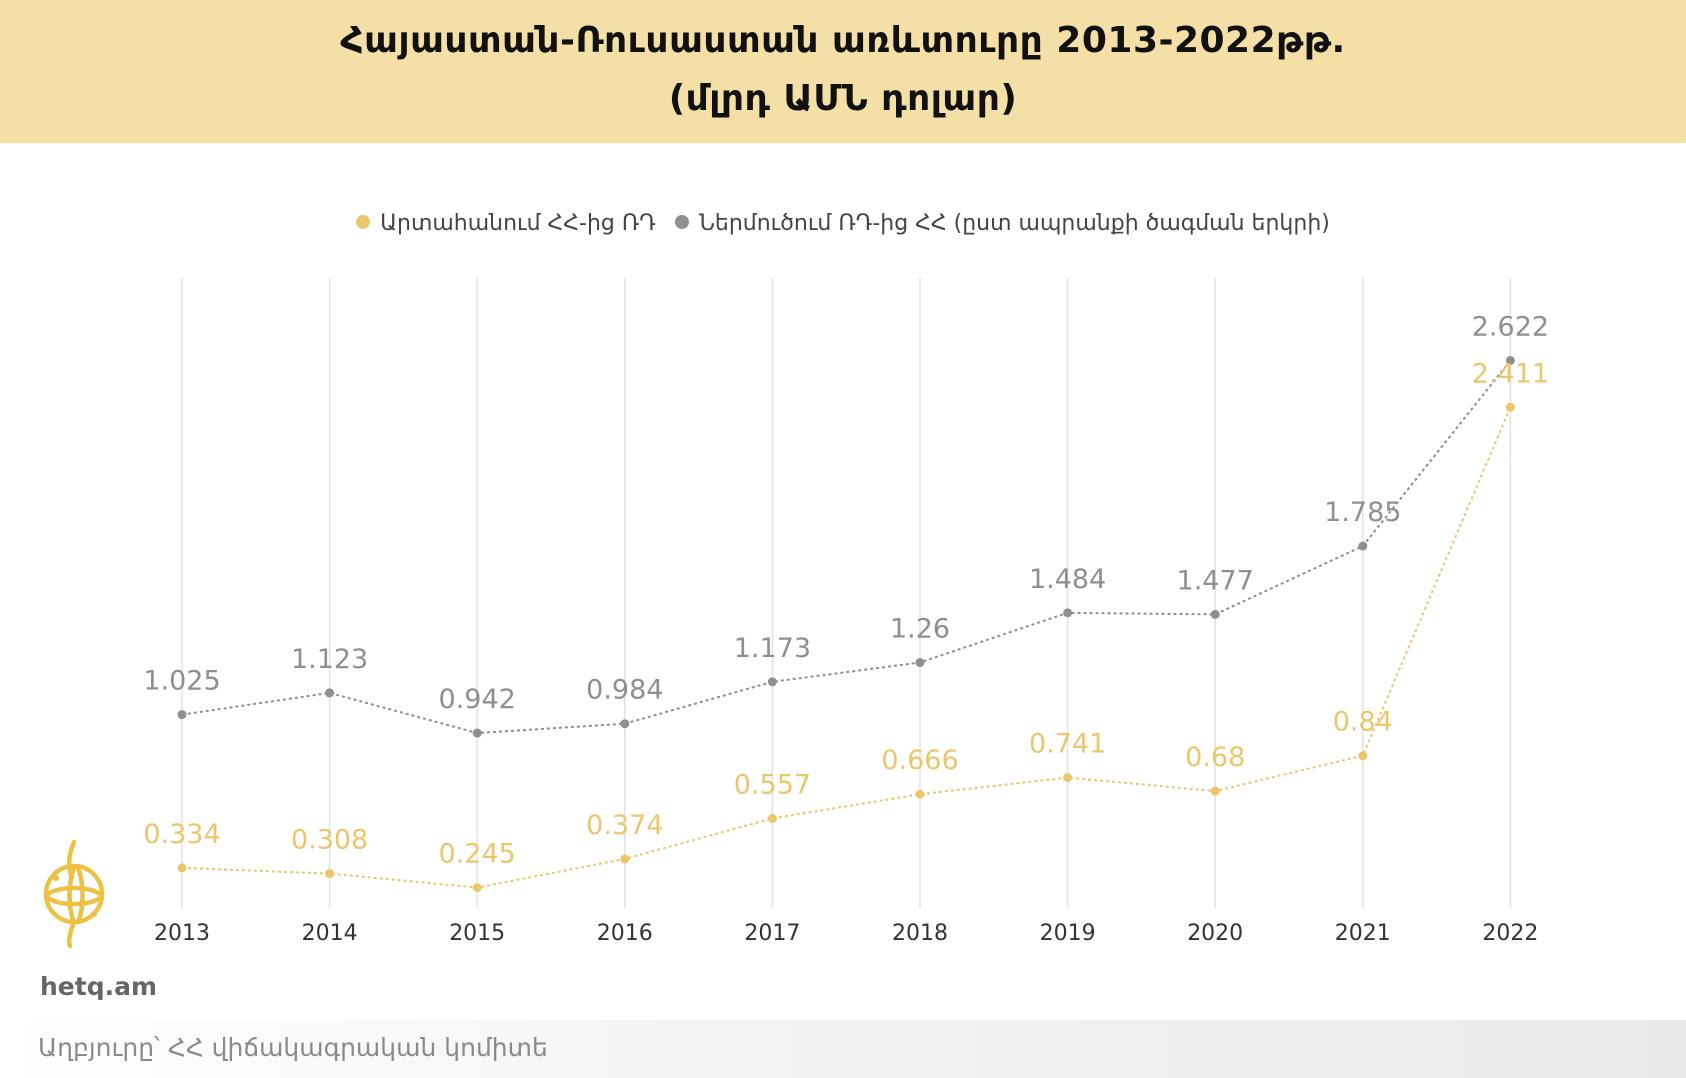 Image resolution: width=1686 pixels, height=1078 pixels. Describe the element at coordinates (772, 933) in the screenshot. I see `x-tick-label: 2017` at that location.